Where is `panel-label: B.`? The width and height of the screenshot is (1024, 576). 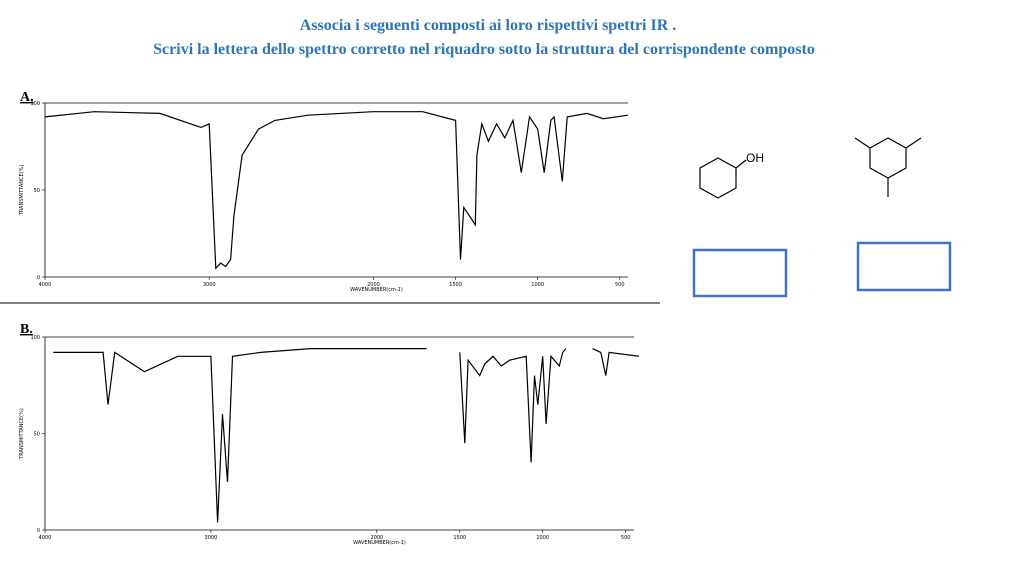 panel-label: B. is located at coordinates (26, 329).